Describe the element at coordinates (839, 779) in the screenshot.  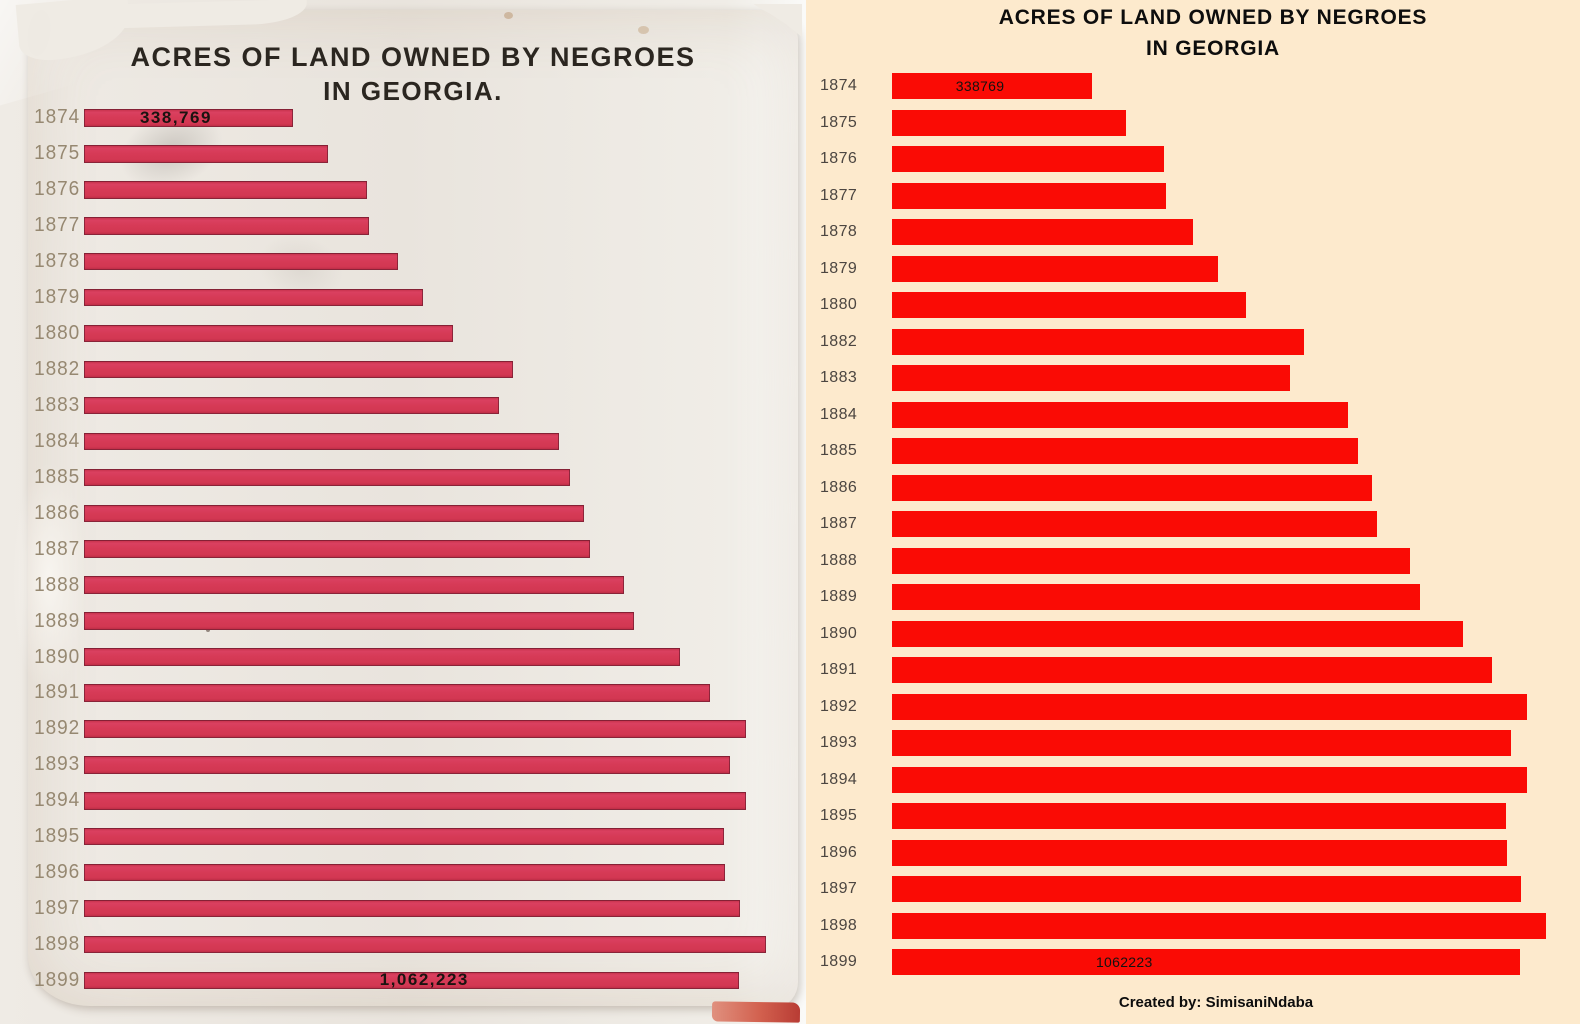
I see `year-label: 1894` at that location.